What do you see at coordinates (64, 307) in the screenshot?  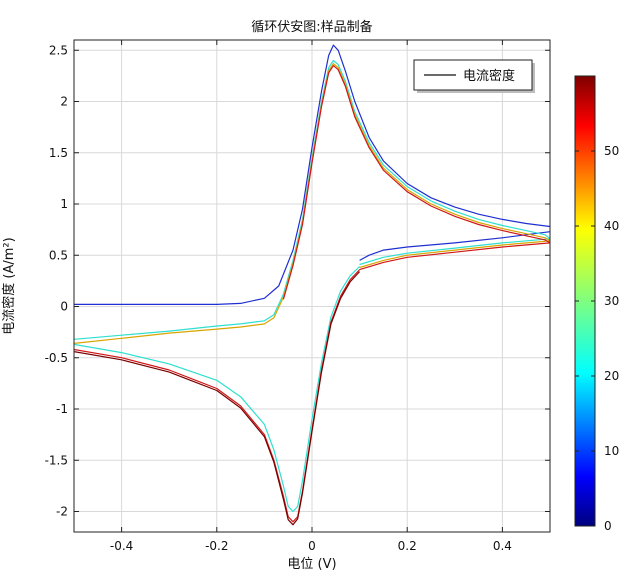 I see `y-tick-label: 0` at bounding box center [64, 307].